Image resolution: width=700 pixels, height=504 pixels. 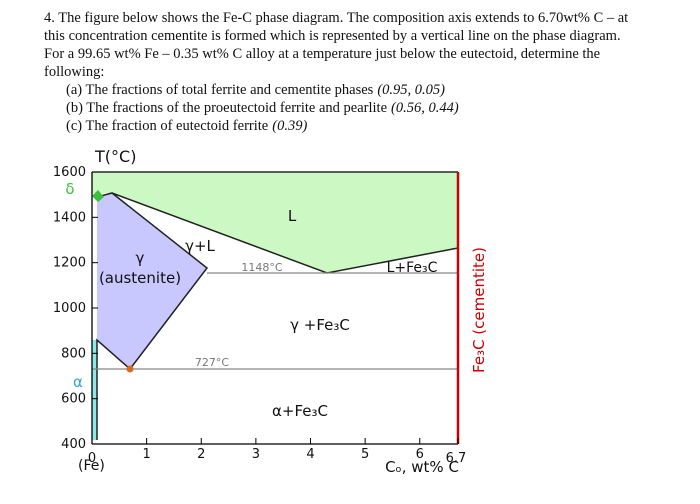 What do you see at coordinates (69, 172) in the screenshot?
I see `y-tick-label: 1600` at bounding box center [69, 172].